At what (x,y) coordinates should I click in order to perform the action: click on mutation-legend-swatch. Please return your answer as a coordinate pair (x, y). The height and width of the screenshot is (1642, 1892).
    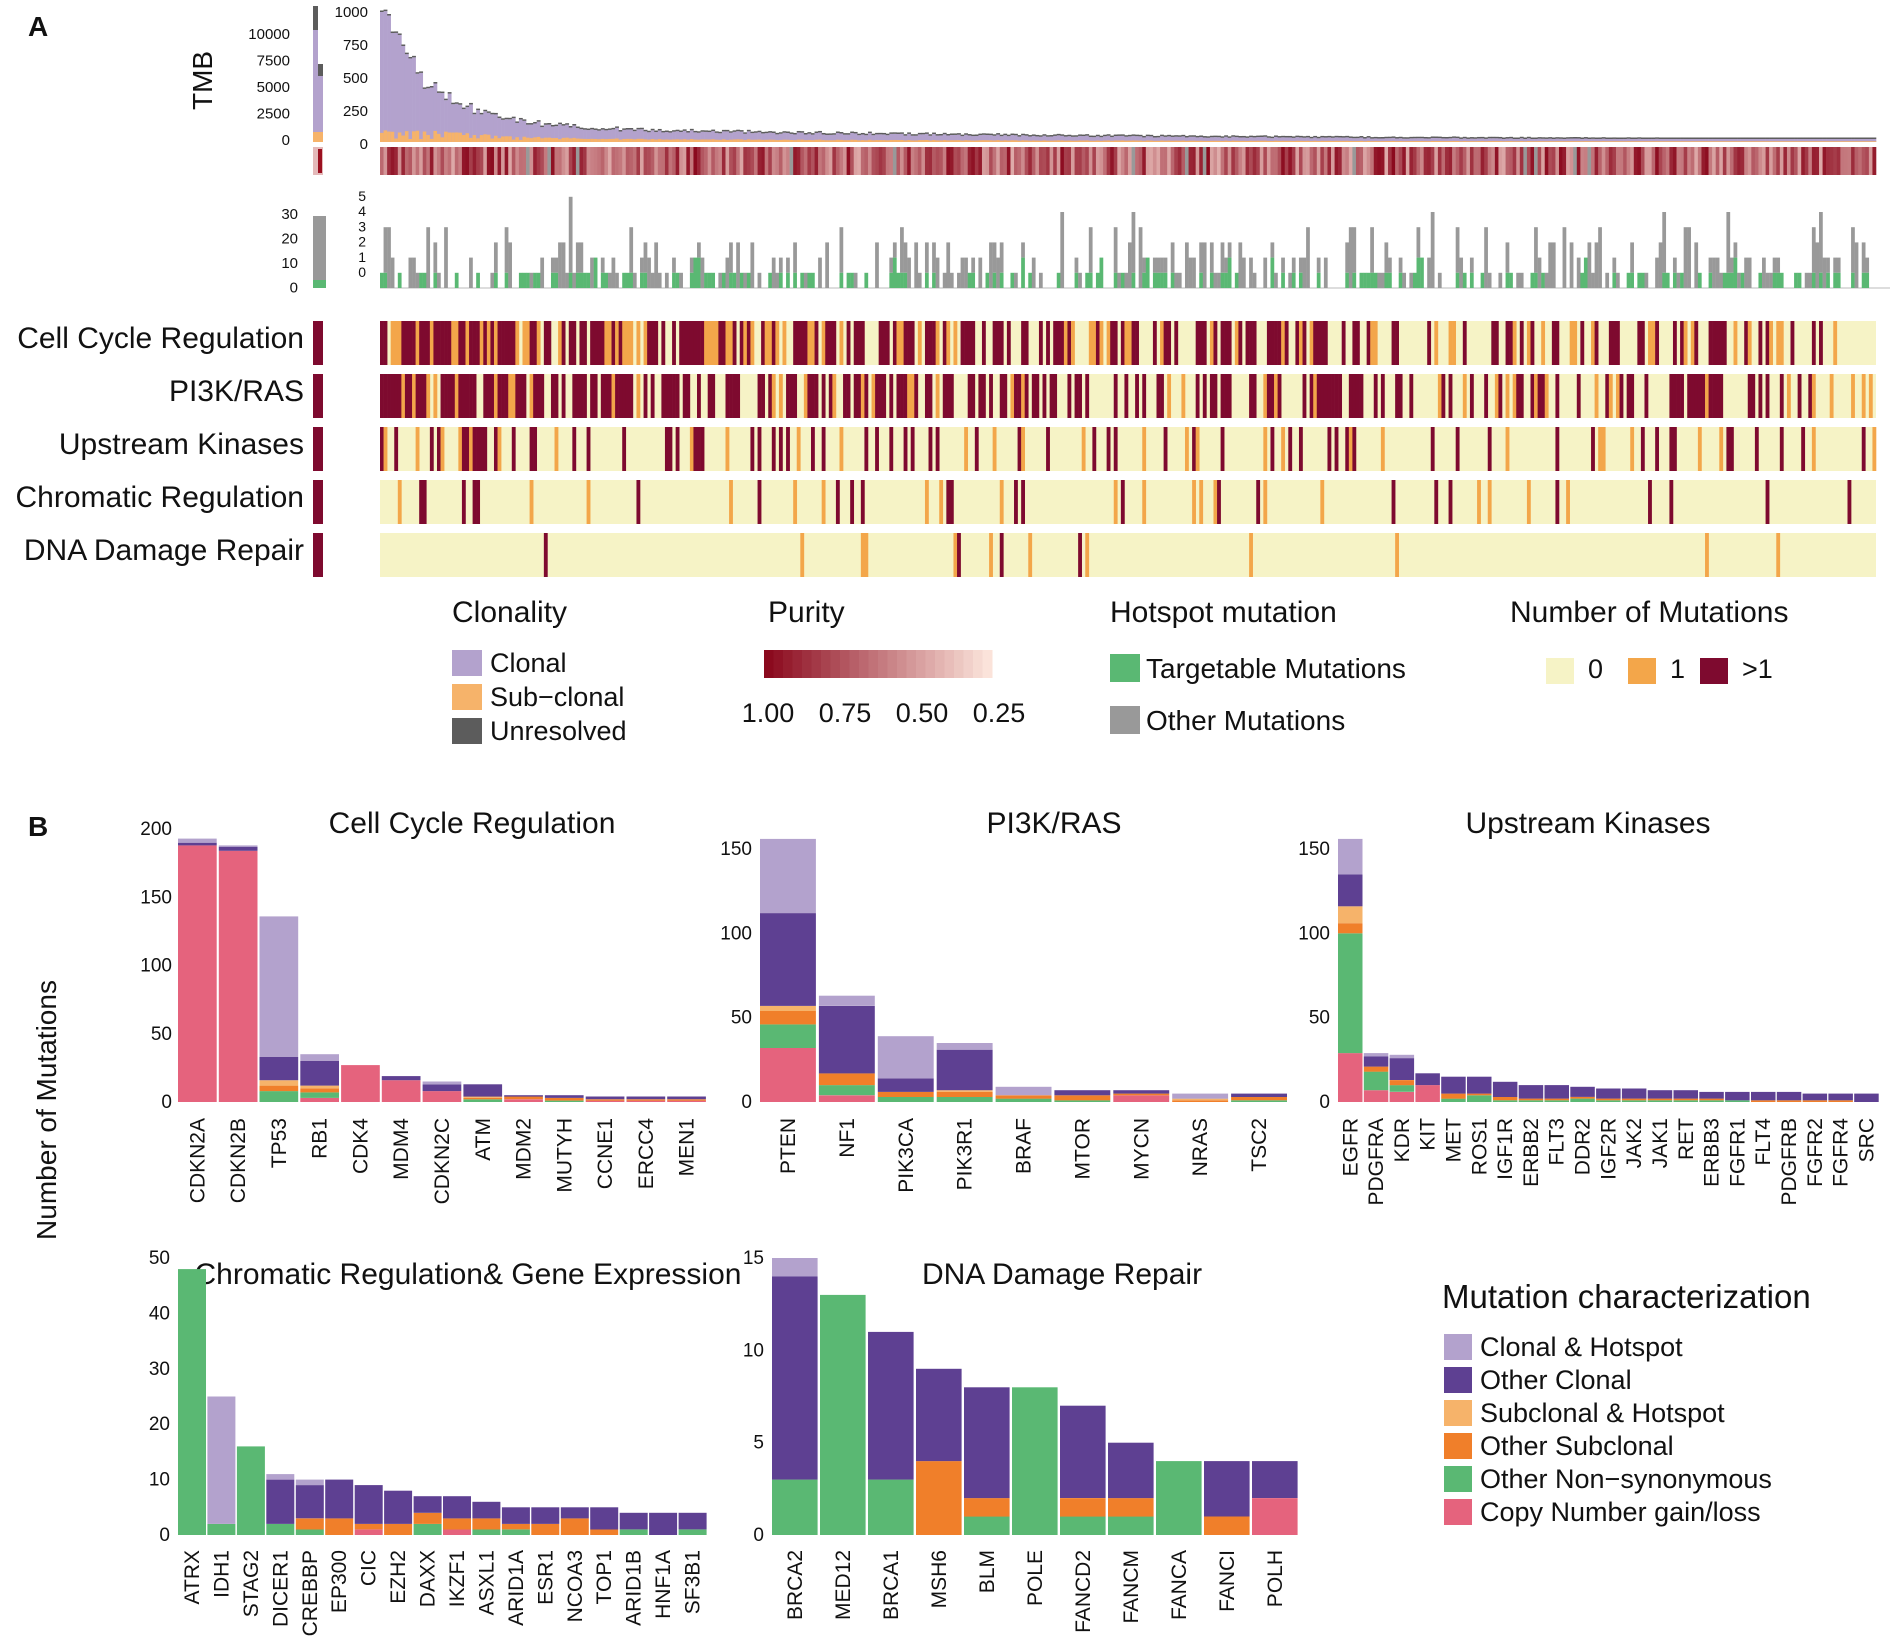
    Looking at the image, I should click on (1458, 1380).